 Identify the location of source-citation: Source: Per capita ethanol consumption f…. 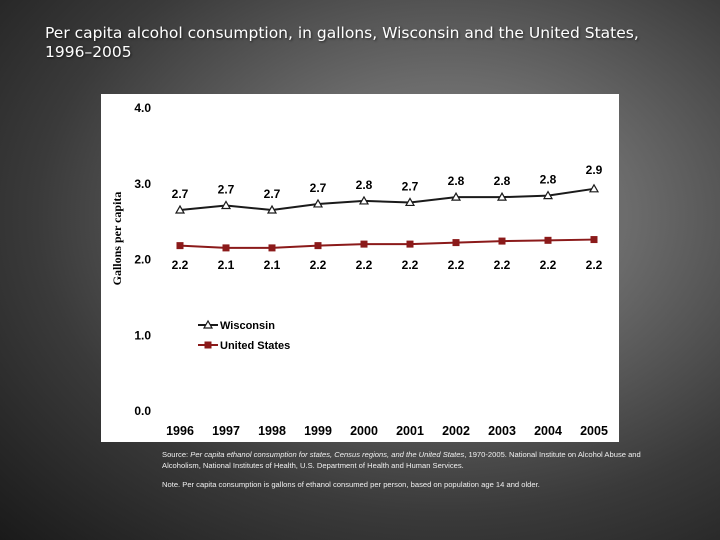
(407, 460).